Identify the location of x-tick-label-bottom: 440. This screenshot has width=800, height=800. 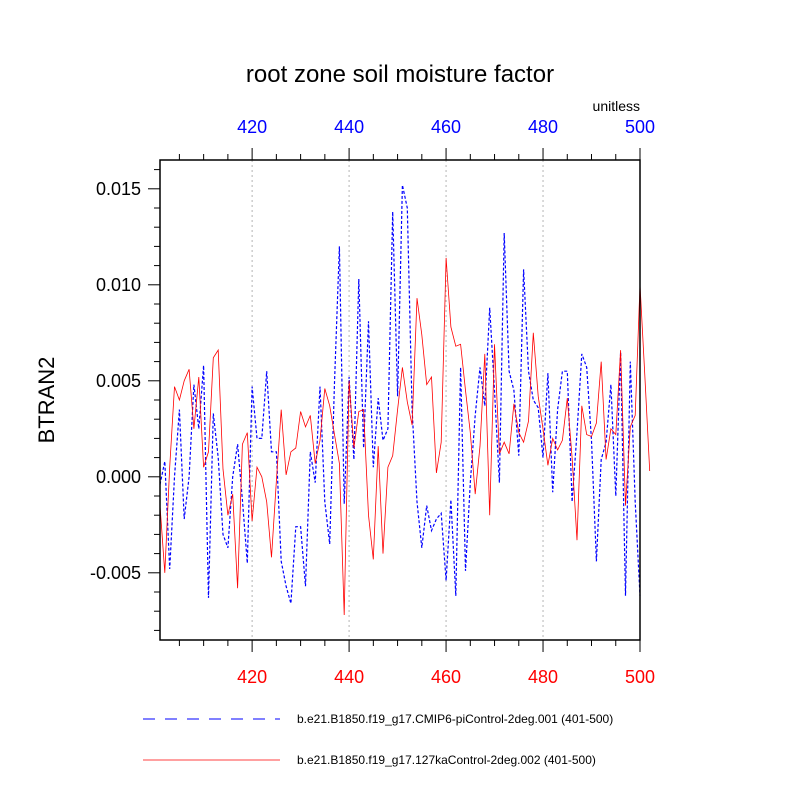
(349, 677).